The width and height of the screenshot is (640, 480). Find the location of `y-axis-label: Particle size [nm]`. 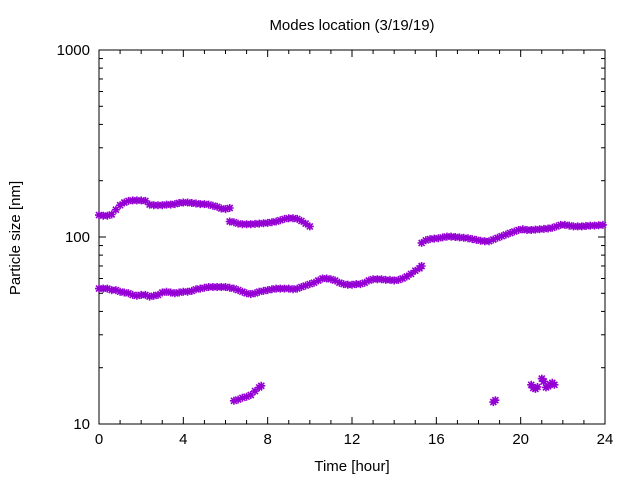

y-axis-label: Particle size [nm] is located at coordinates (15, 238).